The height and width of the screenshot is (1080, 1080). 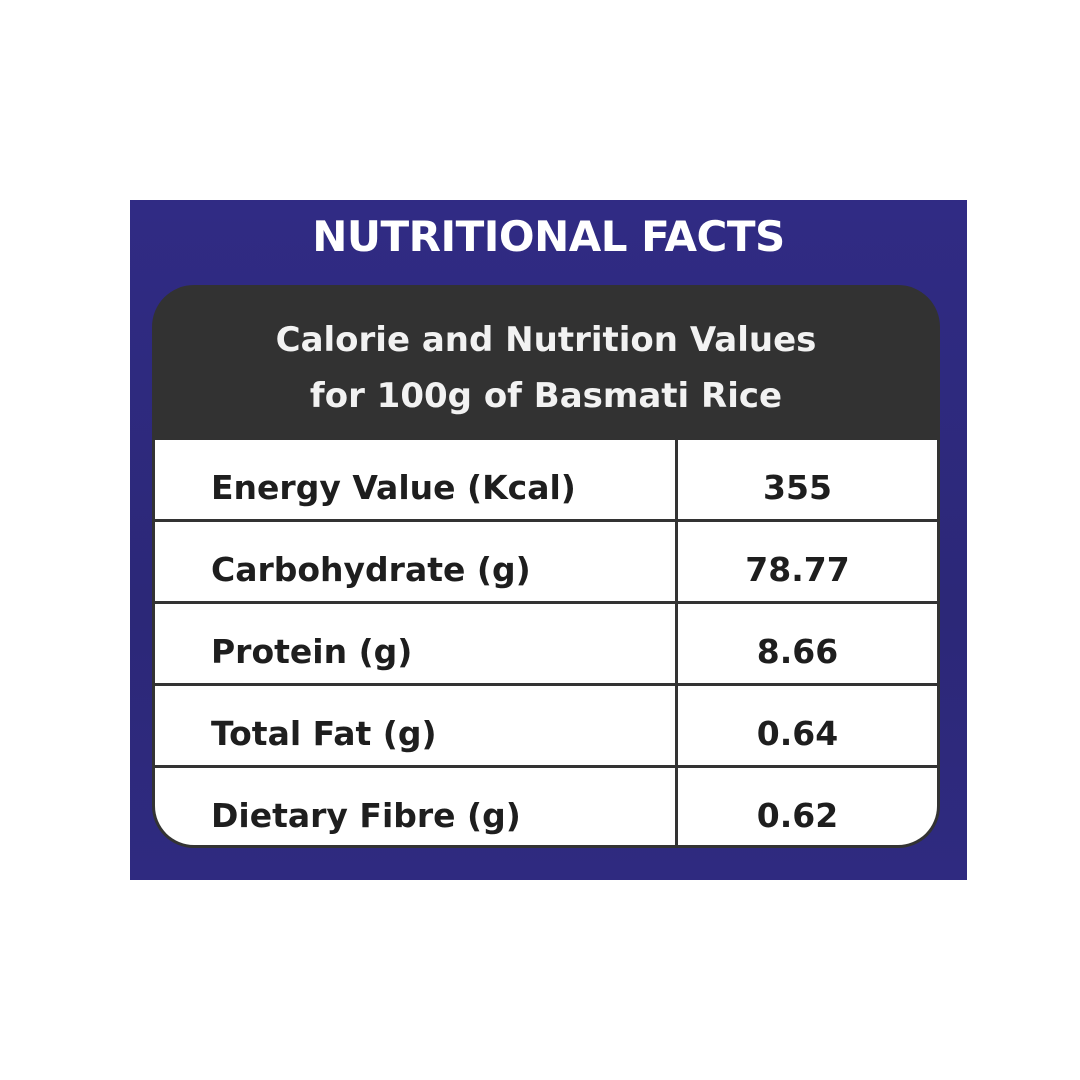 What do you see at coordinates (546, 396) in the screenshot?
I see `caption-line: for 100g of Basmati Rice` at bounding box center [546, 396].